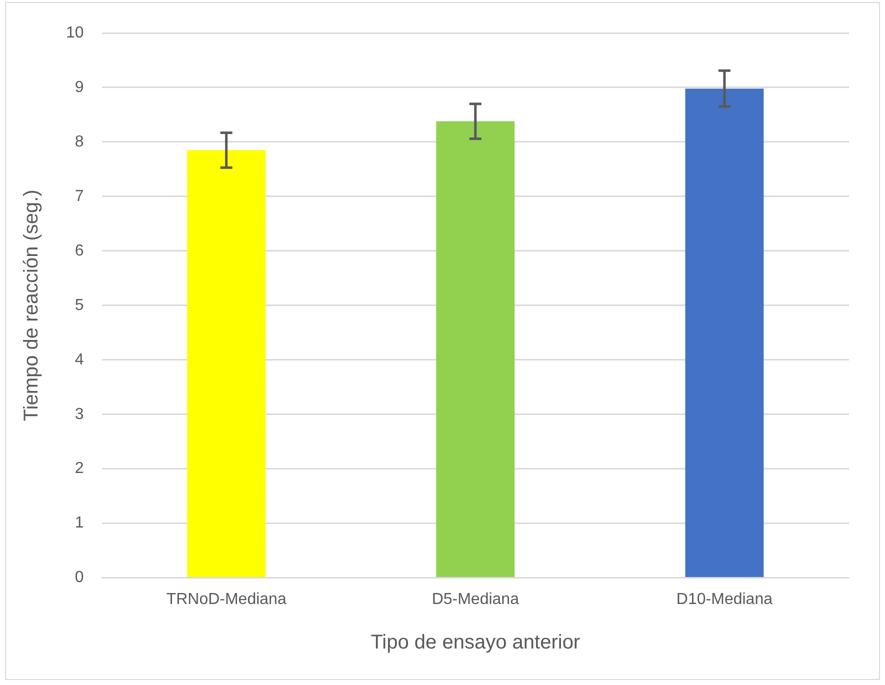 The height and width of the screenshot is (685, 885). Describe the element at coordinates (79, 87) in the screenshot. I see `y-tick-label: 9` at that location.